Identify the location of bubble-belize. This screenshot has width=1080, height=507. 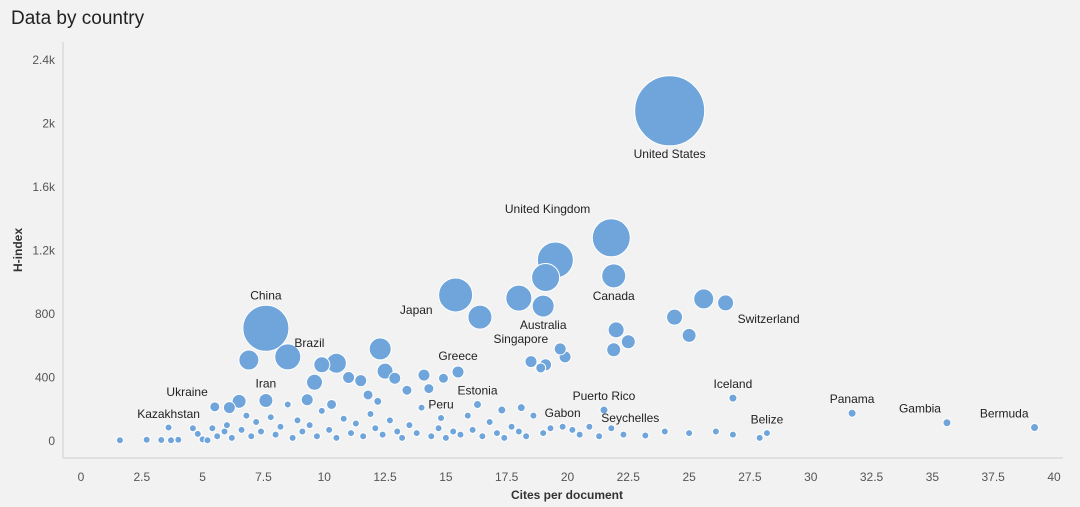
(766, 433).